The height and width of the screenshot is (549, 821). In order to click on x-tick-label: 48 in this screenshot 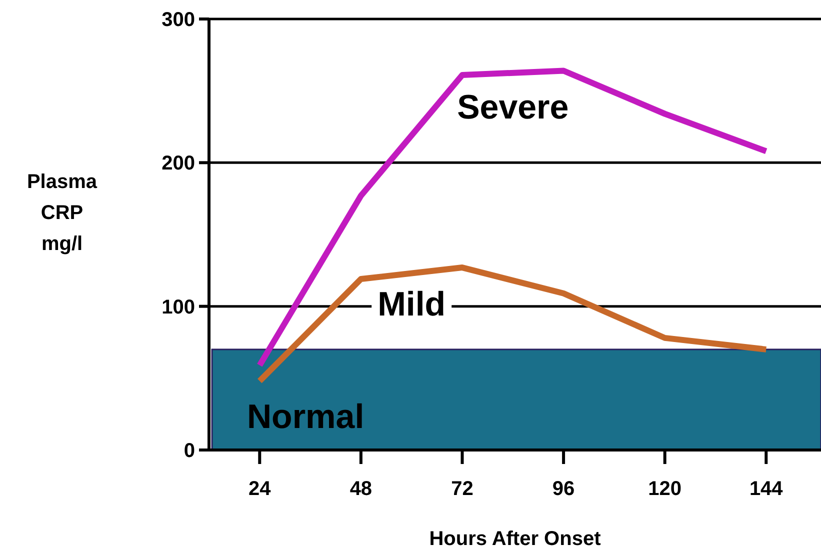, I will do `click(361, 489)`.